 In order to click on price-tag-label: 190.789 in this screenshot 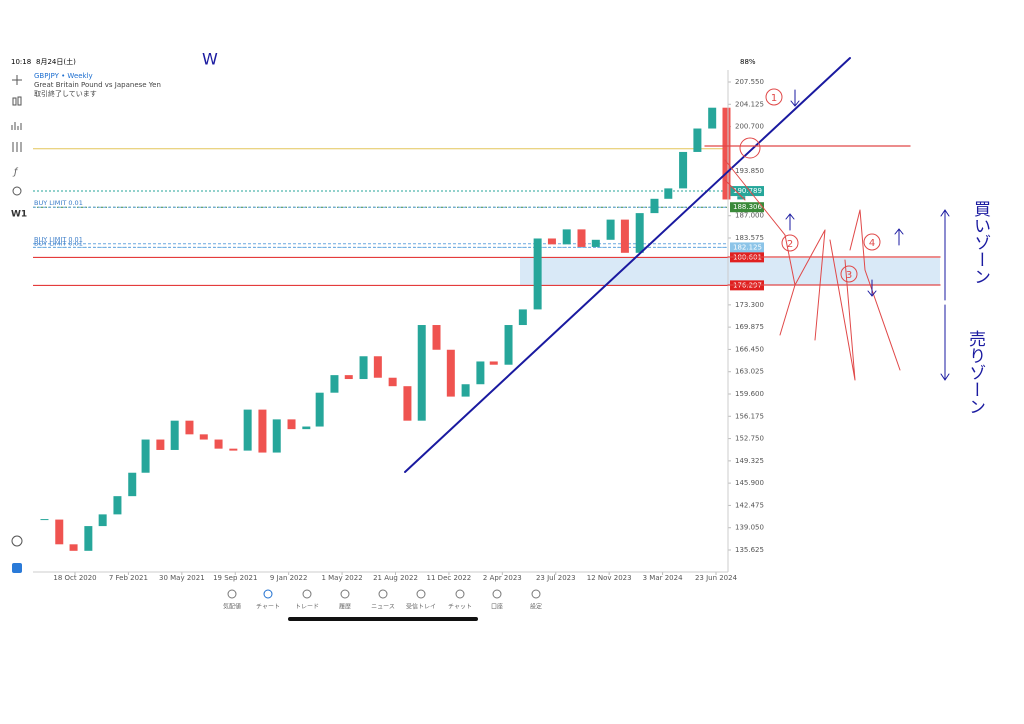, I will do `click(747, 191)`.